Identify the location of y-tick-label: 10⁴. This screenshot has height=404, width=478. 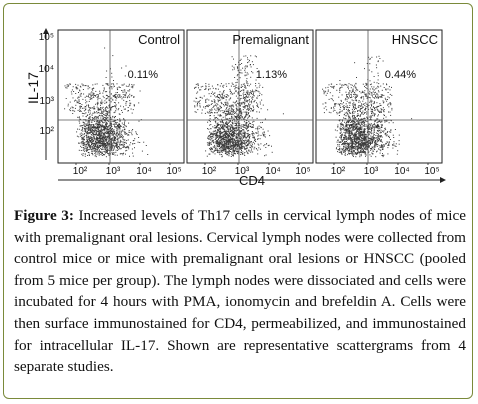
(46, 69).